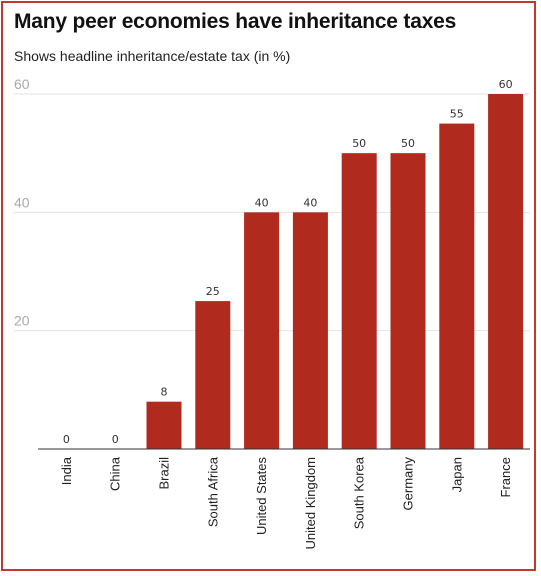 The width and height of the screenshot is (541, 576). What do you see at coordinates (212, 491) in the screenshot?
I see `x-tick-label: South Africa` at bounding box center [212, 491].